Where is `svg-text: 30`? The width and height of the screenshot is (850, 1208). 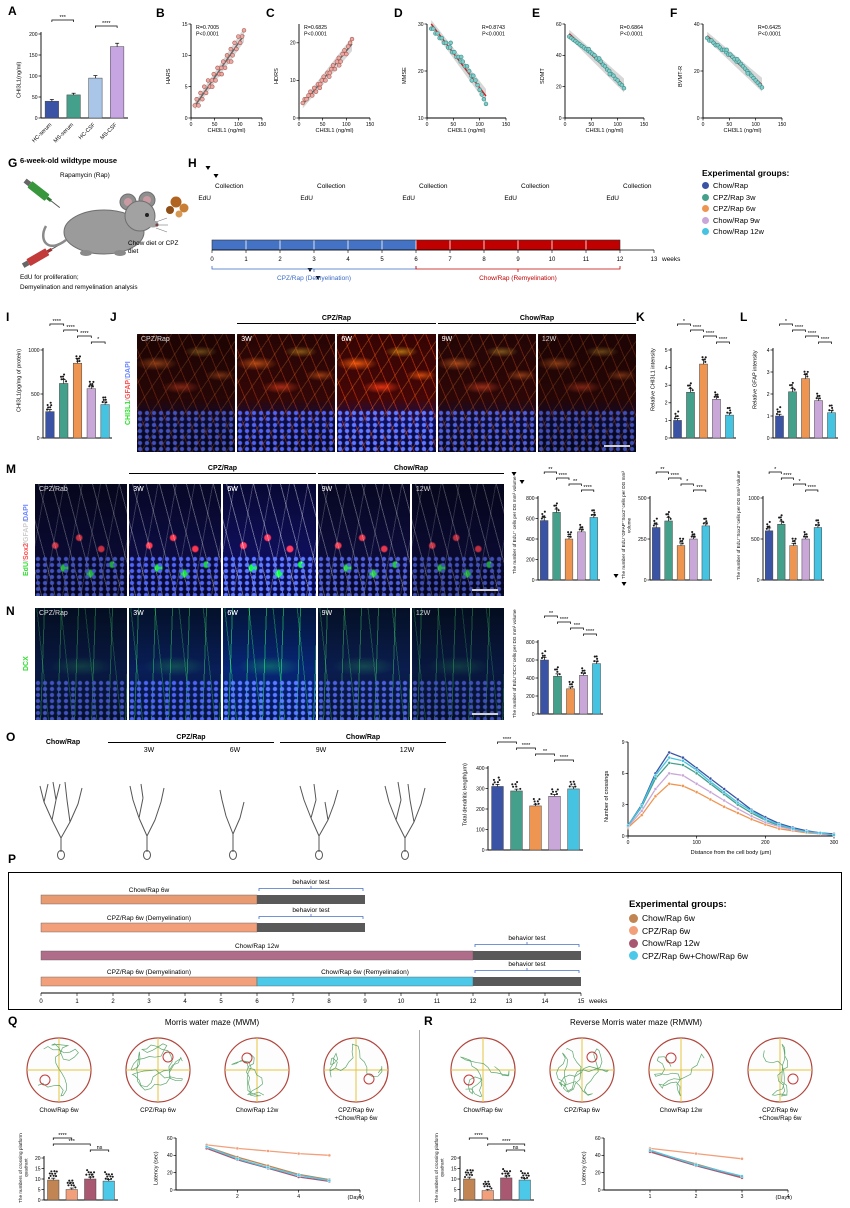
svg-text: 30 is located at coordinates (421, 25).